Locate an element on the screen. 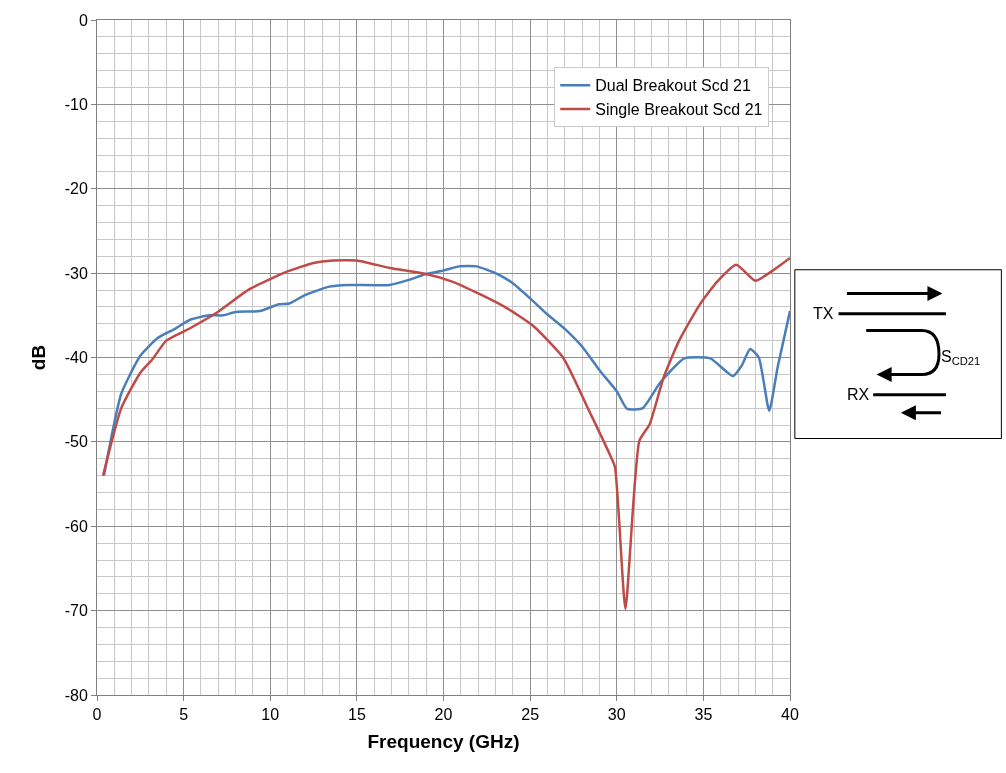 This screenshot has width=1006, height=773. x-tick-label: 20 is located at coordinates (443, 715).